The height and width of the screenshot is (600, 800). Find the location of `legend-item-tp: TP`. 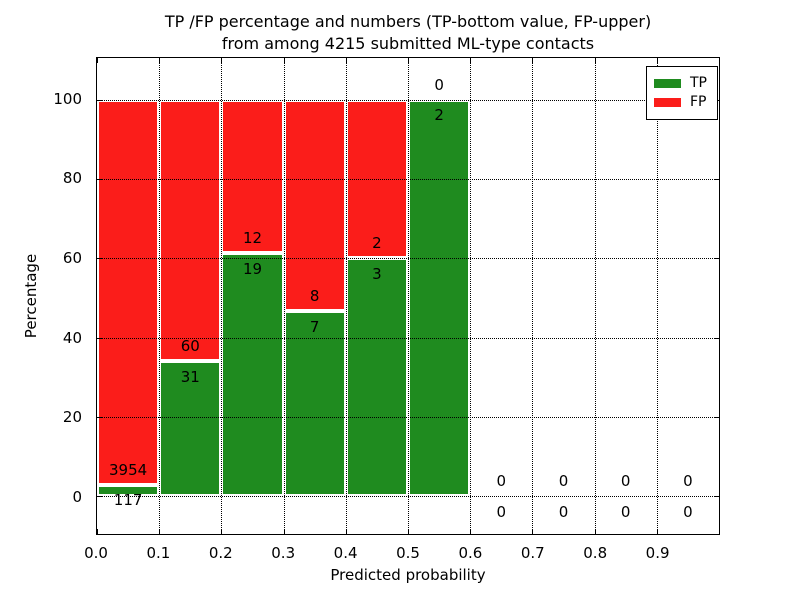

legend-item-tp: TP is located at coordinates (682, 83).